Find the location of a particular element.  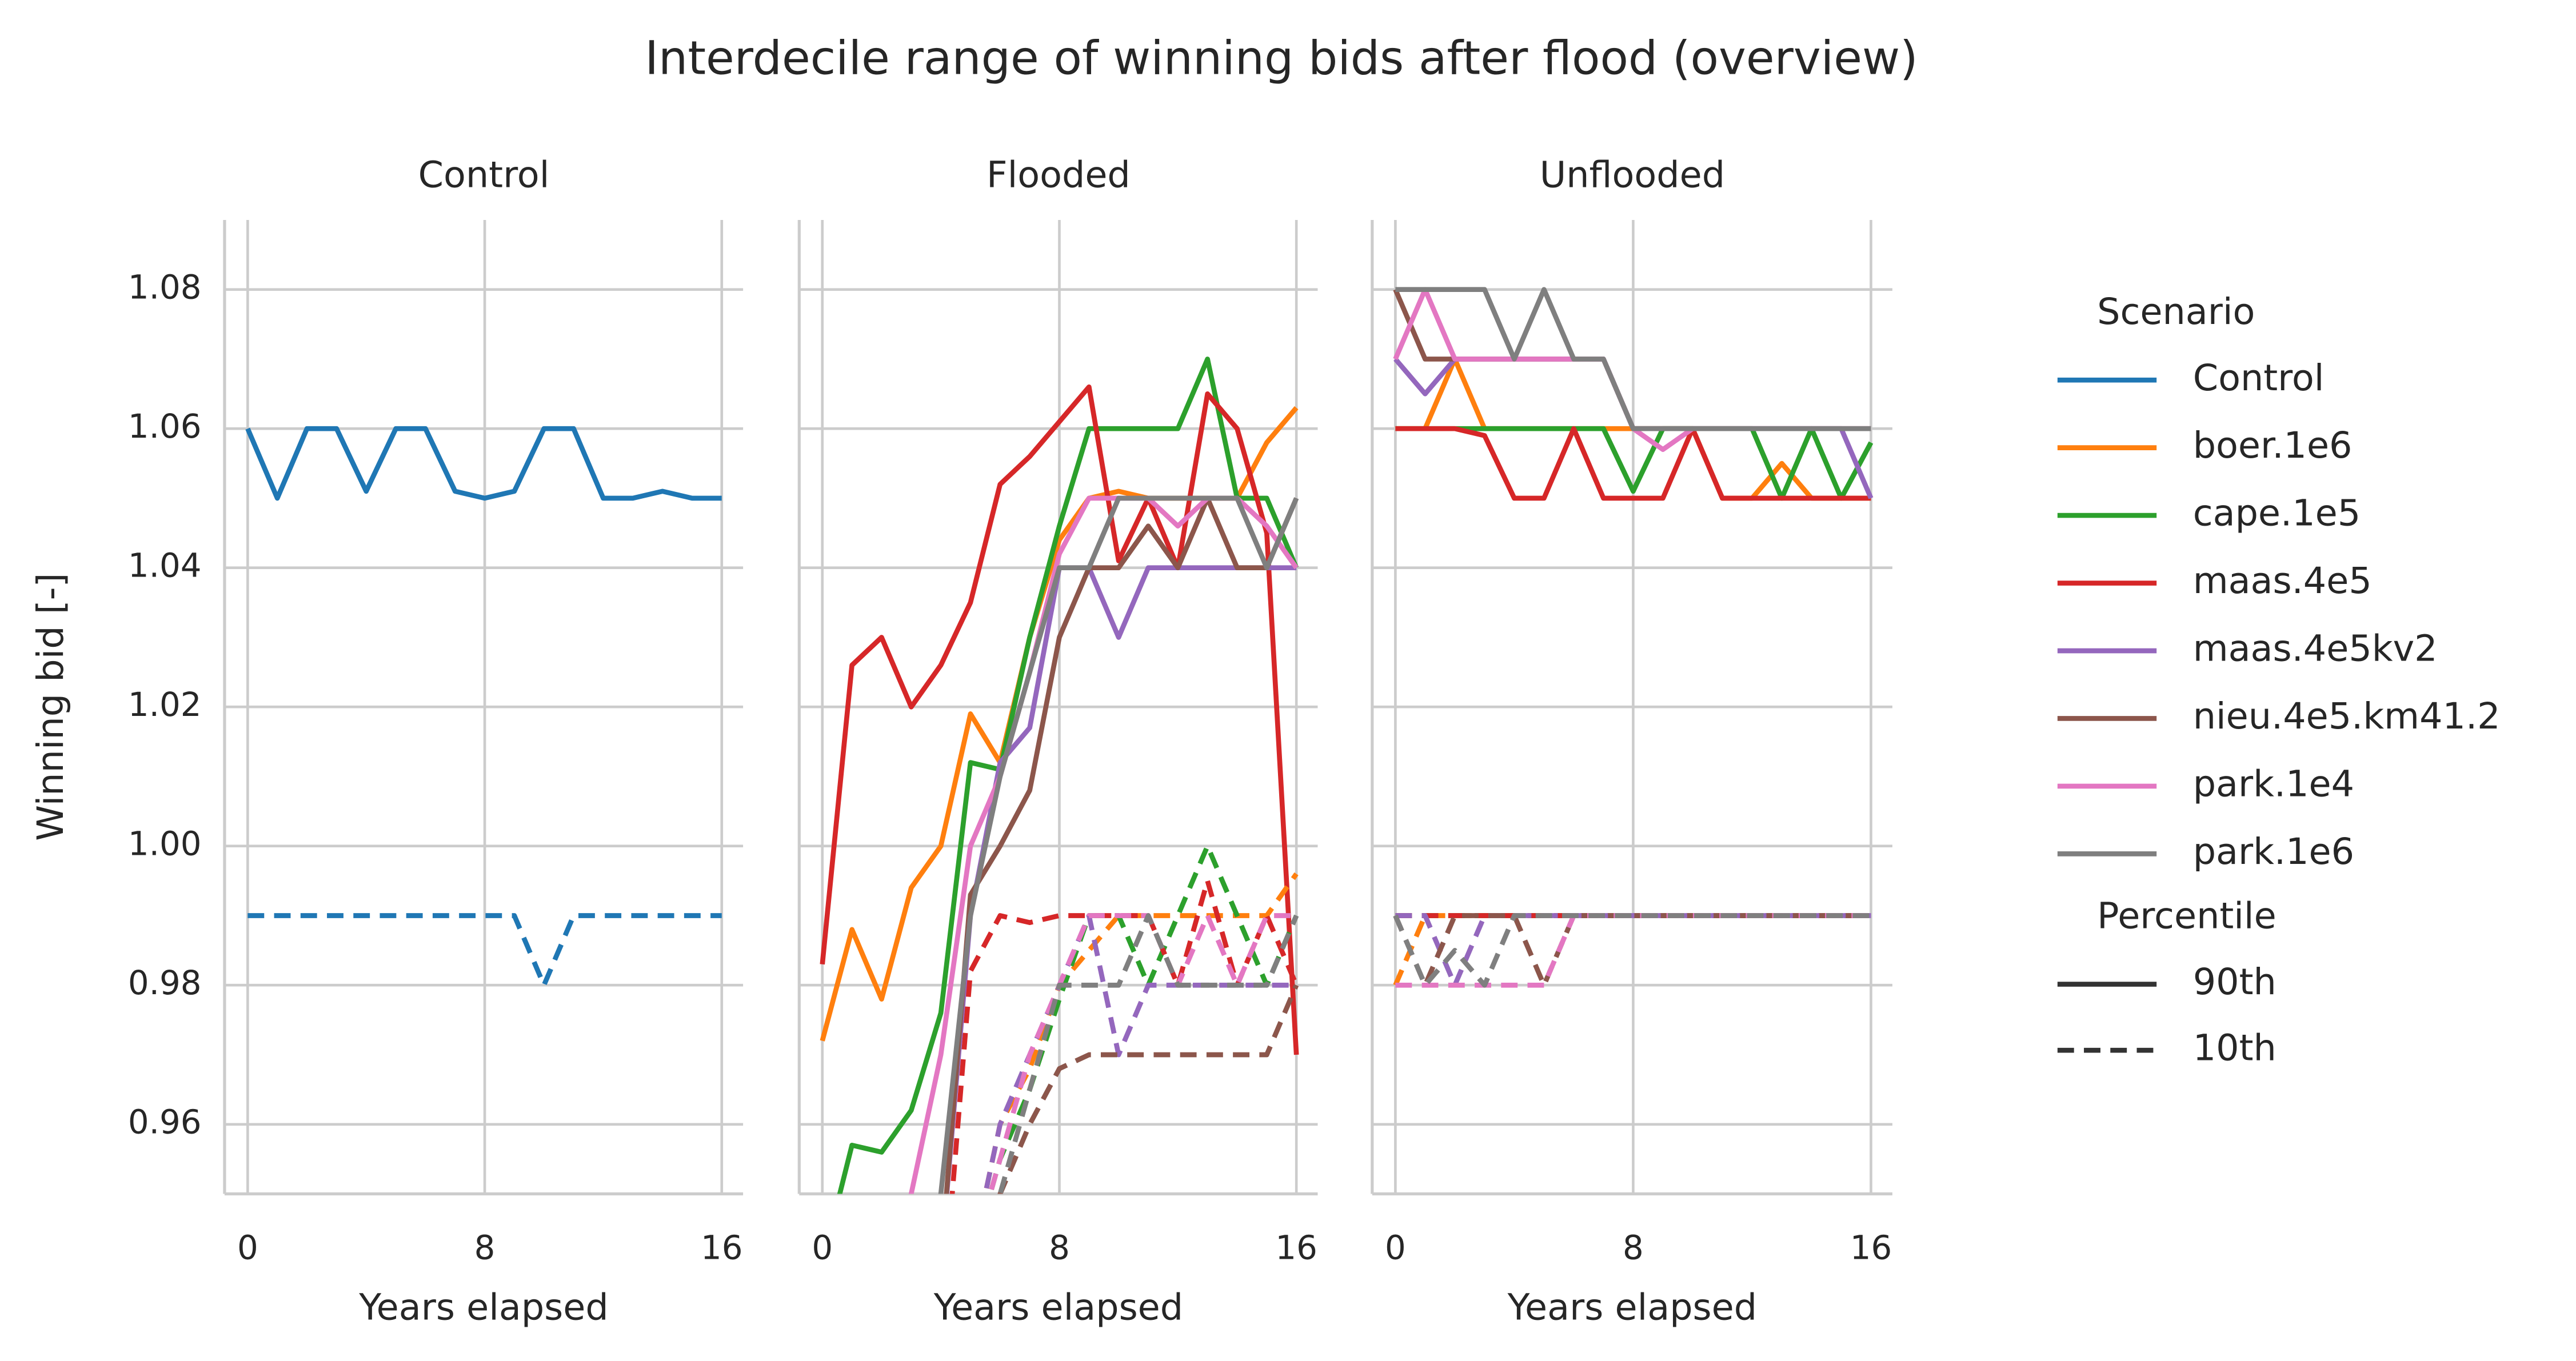

y-tick-label: 0.96 is located at coordinates (165, 1121).